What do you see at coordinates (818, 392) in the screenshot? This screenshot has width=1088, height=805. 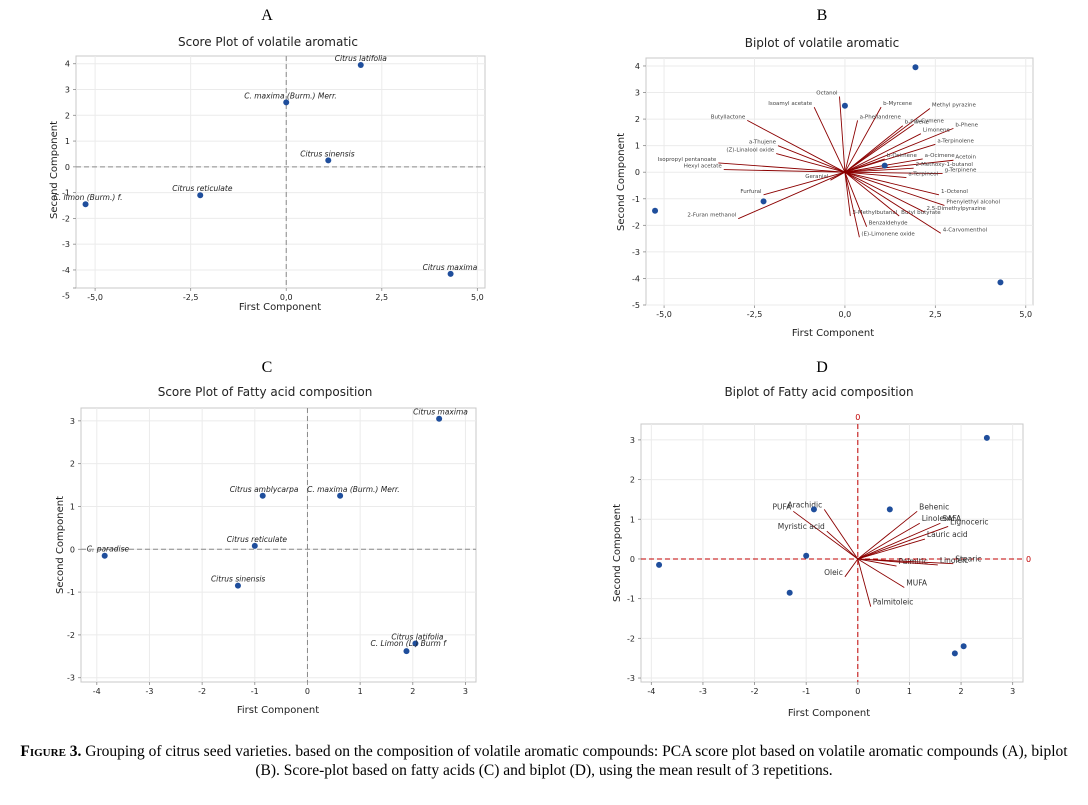 I see `plot-title: Biplot of Fatty acid composition` at bounding box center [818, 392].